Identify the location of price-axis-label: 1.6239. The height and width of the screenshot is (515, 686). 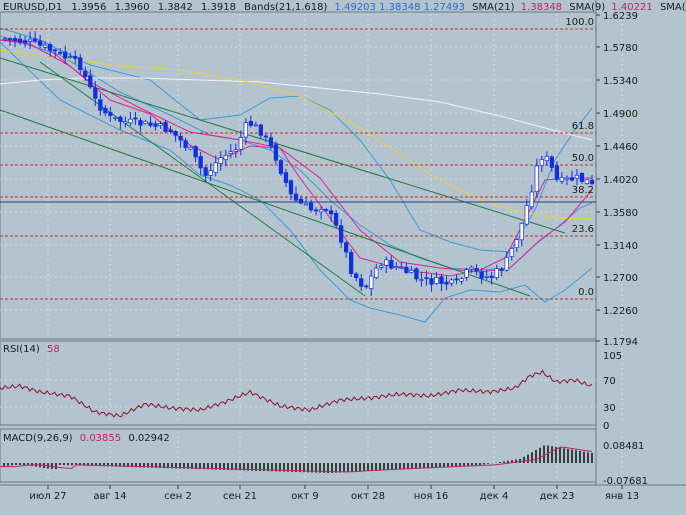
(620, 16).